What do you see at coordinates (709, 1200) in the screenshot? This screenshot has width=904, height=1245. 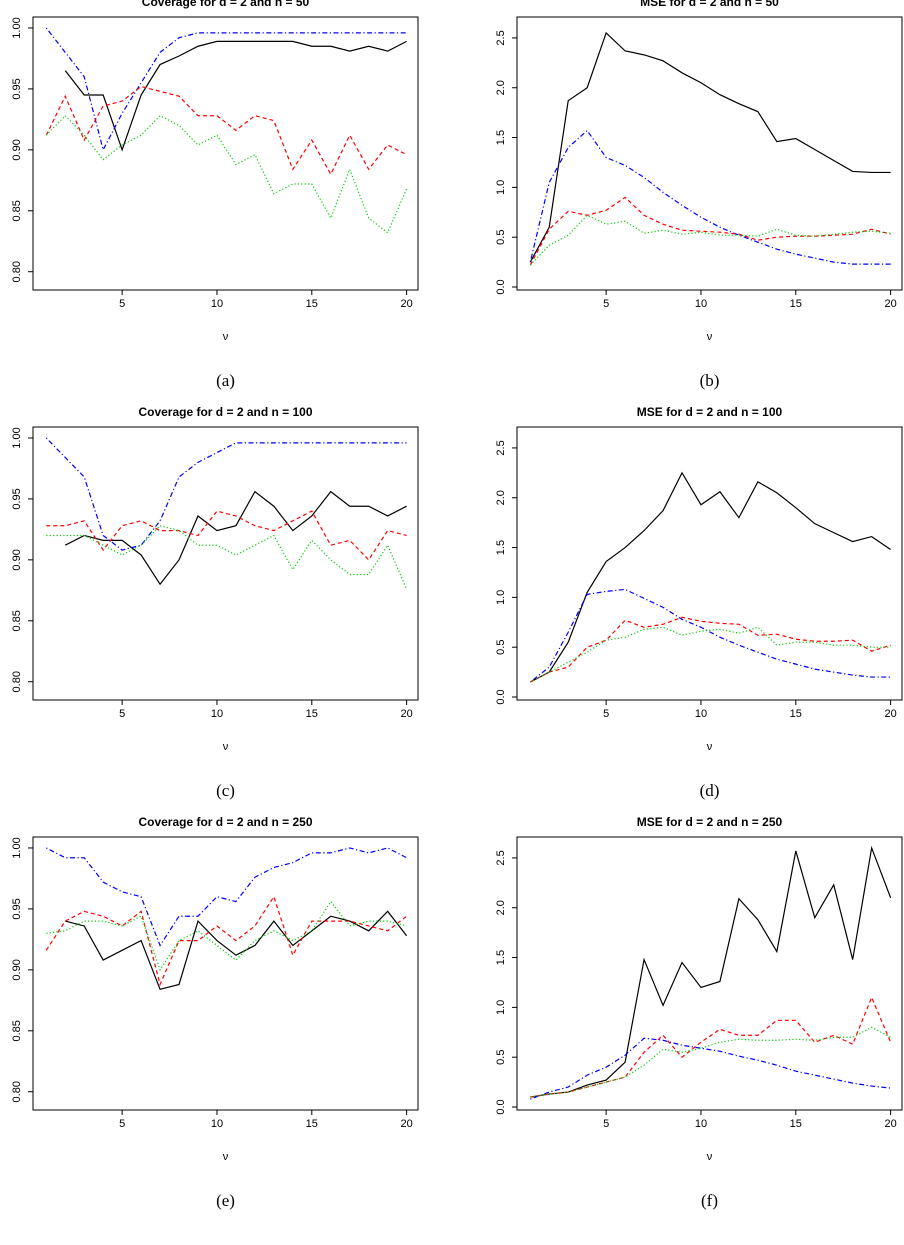 I see `caption: (f)` at bounding box center [709, 1200].